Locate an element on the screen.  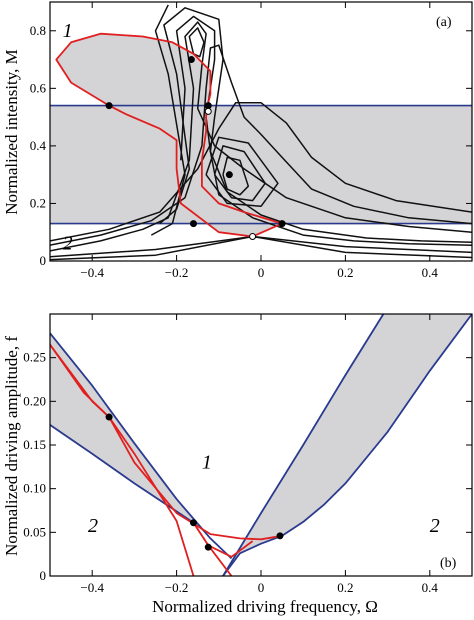
ytick-label-3: 0.6 is located at coordinates (38, 87).